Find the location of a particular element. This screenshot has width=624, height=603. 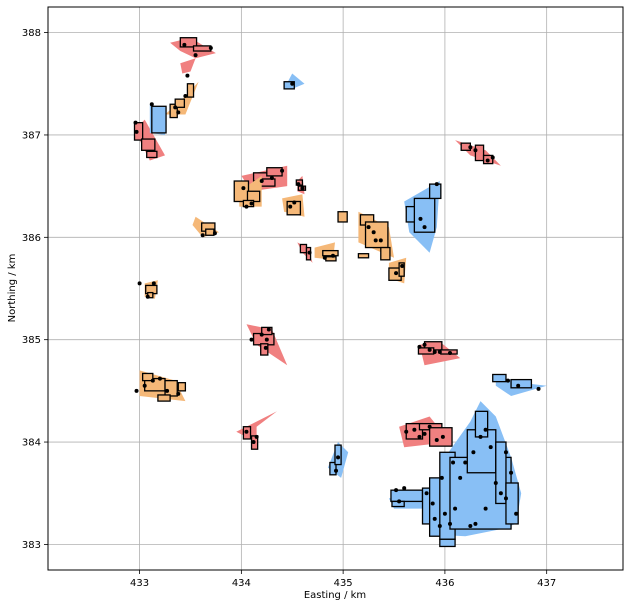

y-tick-label: 384 is located at coordinates (31, 443).